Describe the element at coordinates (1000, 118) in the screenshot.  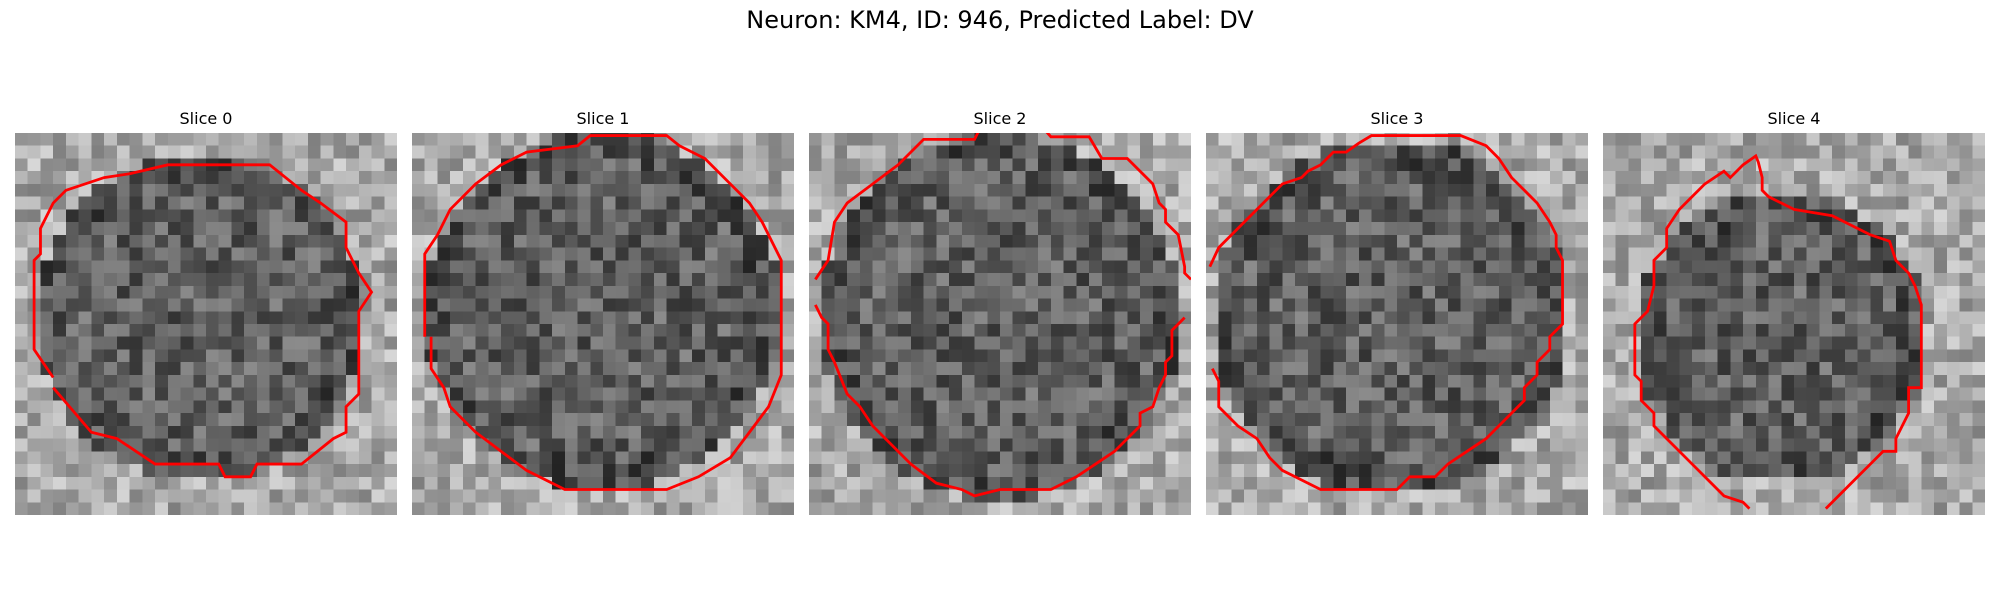
I see `slice-title-2: Slice 2` at that location.